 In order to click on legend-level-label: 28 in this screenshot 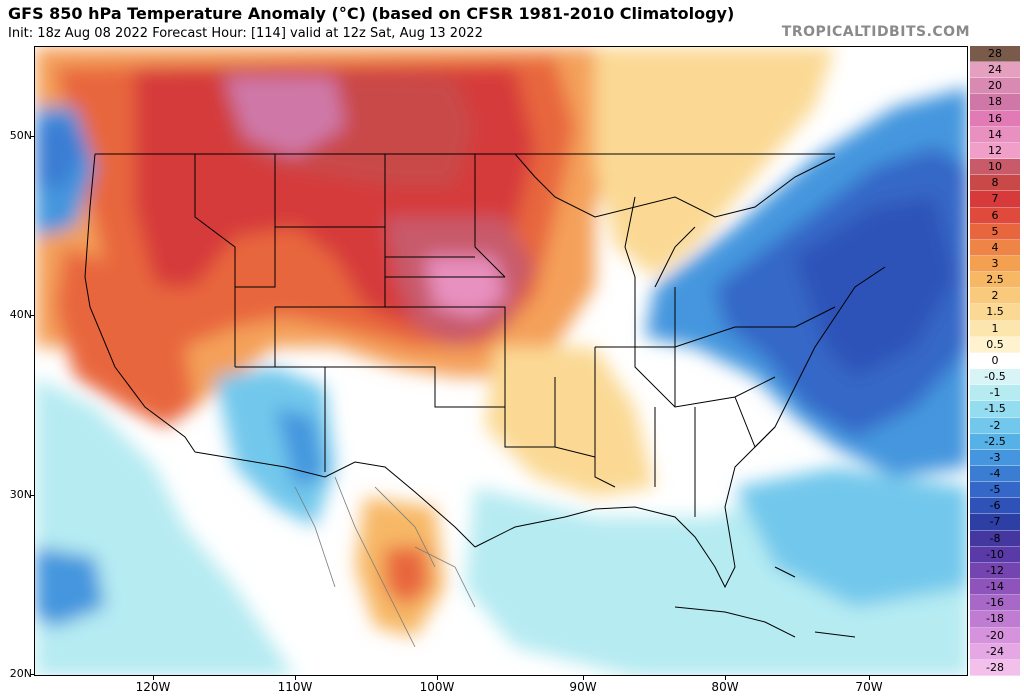, I will do `click(995, 53)`.